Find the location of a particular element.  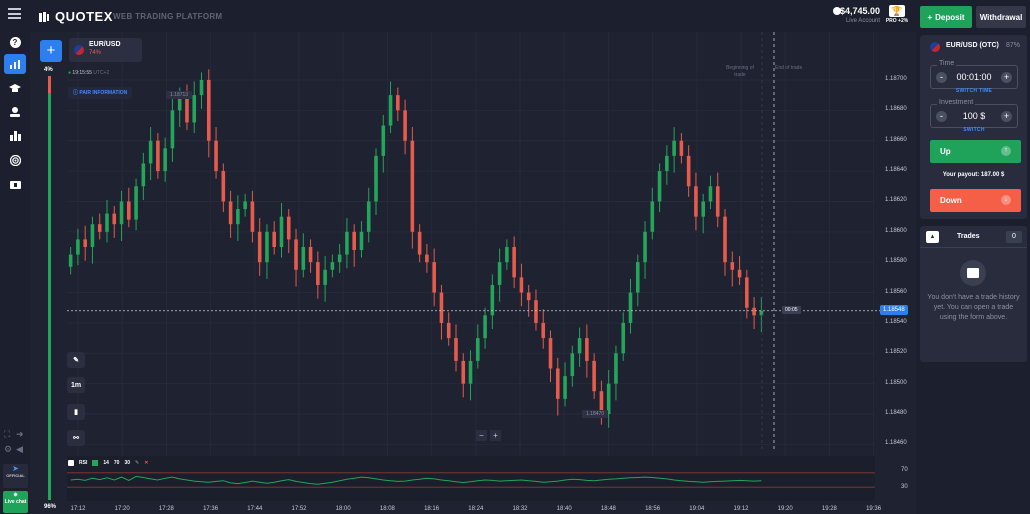

arrow-up-icon: ↑ is located at coordinates (1006, 151).